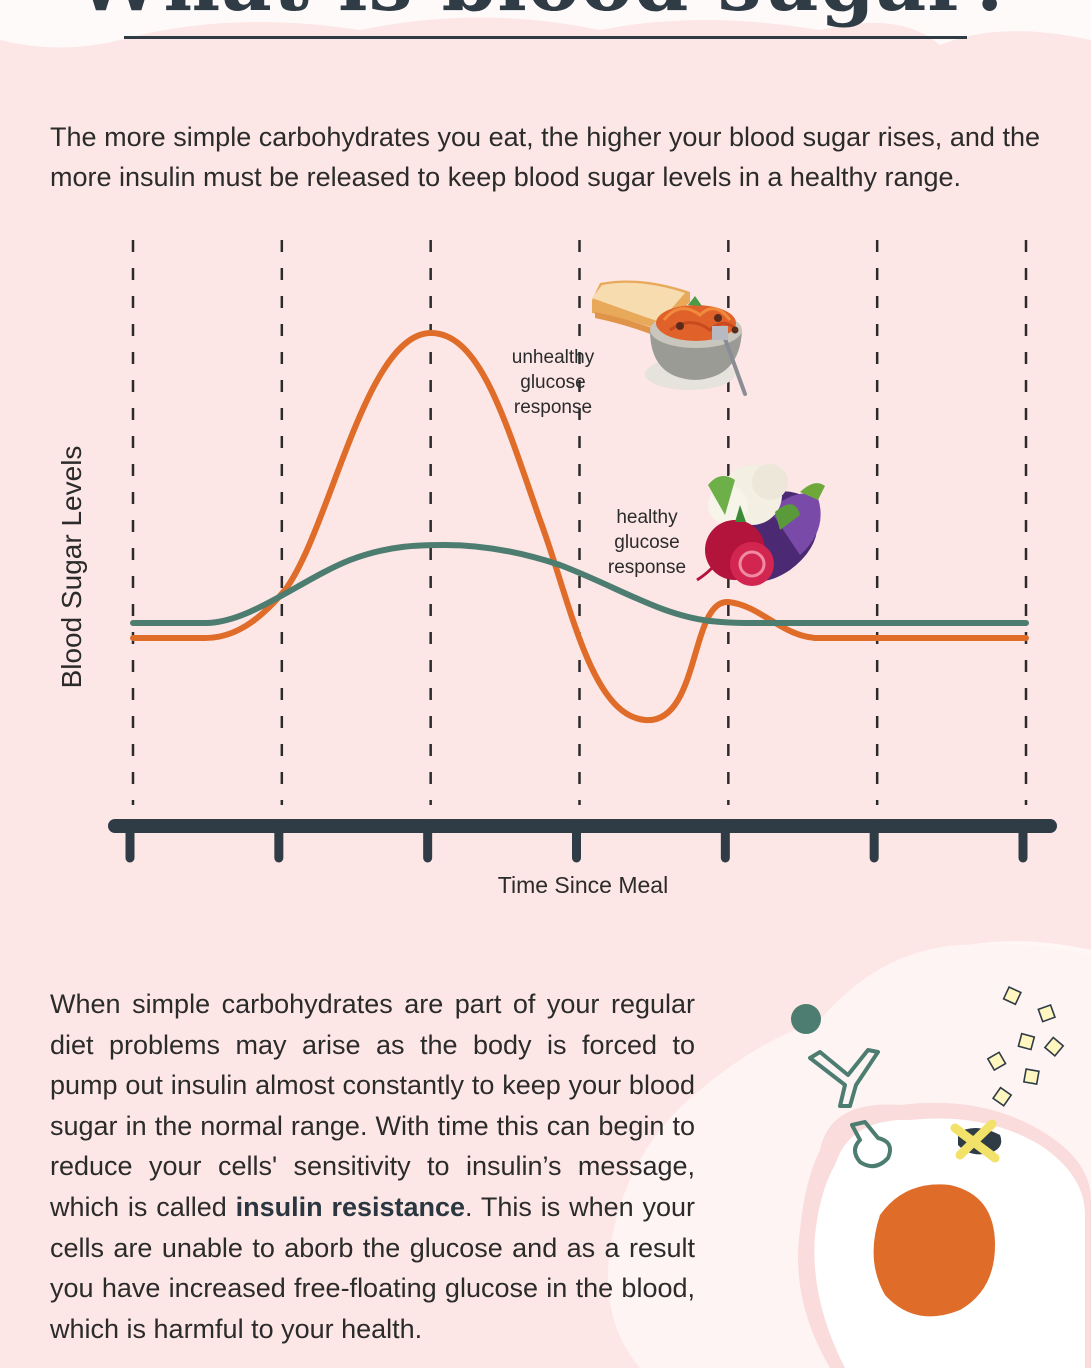 This screenshot has width=1091, height=1368. Describe the element at coordinates (647, 517) in the screenshot. I see `series-label-line: healthy` at that location.